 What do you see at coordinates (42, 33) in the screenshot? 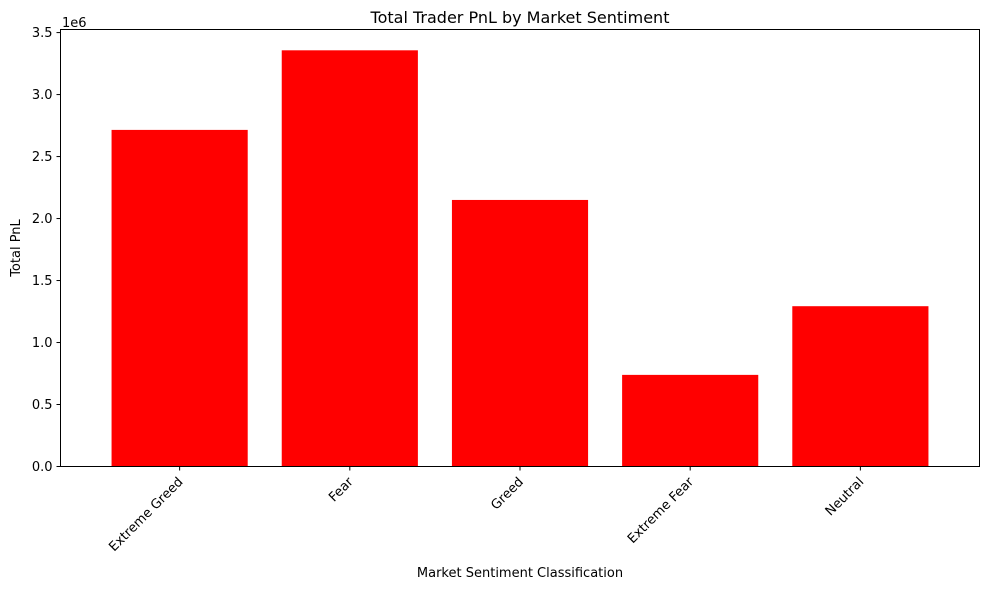
I see `y-tick-label: 3.5` at bounding box center [42, 33].